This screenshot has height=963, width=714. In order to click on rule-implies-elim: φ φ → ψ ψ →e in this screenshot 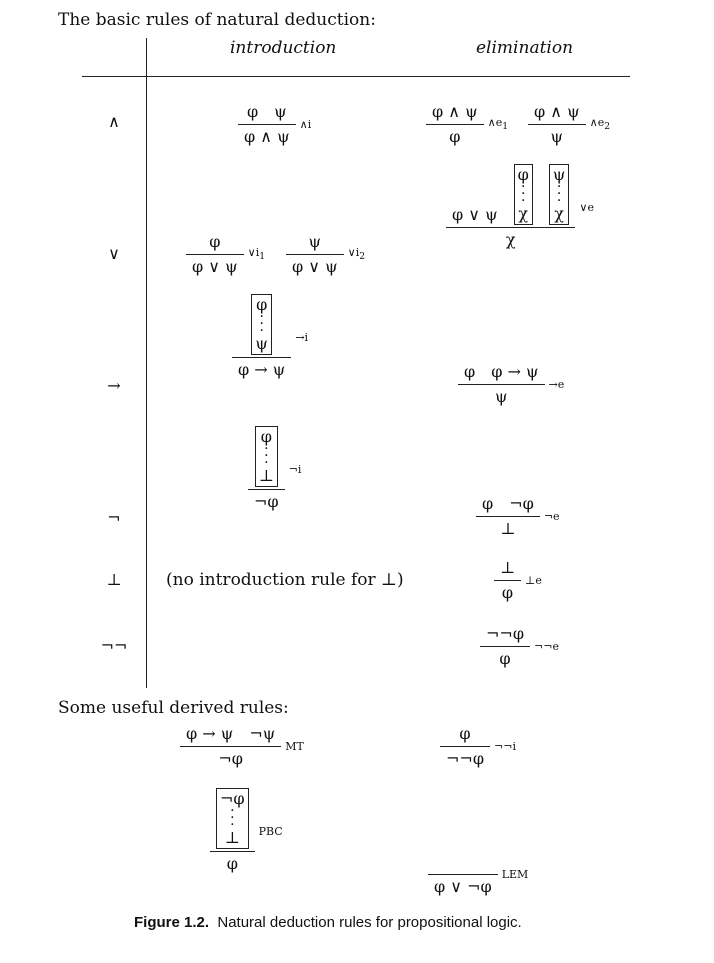, I will do `click(511, 384)`.